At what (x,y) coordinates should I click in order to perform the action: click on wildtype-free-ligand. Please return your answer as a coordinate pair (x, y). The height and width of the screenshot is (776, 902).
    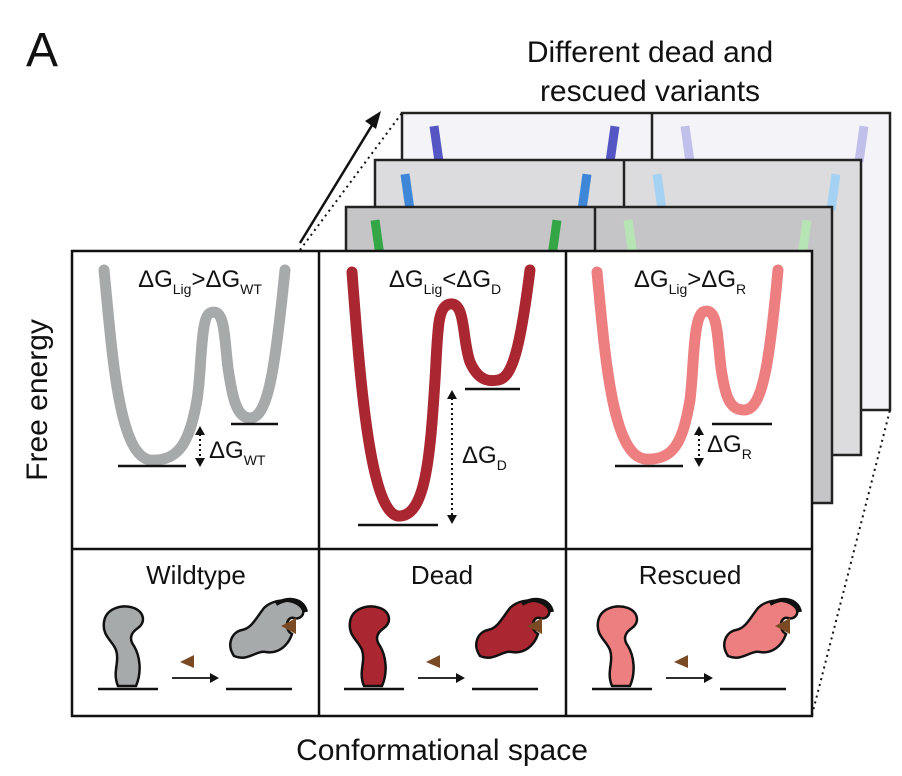
    Looking at the image, I should click on (187, 661).